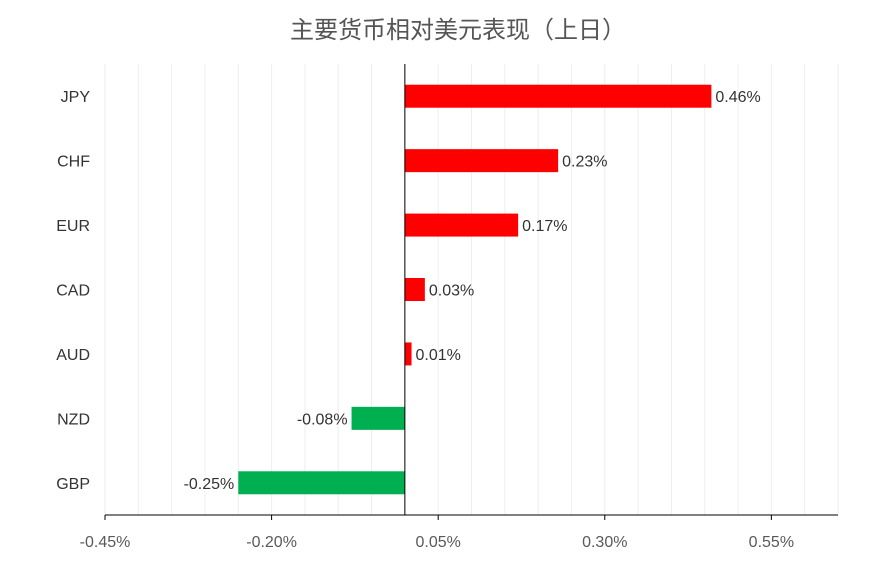  I want to click on x-tick-label: -0.20%, so click(271, 542).